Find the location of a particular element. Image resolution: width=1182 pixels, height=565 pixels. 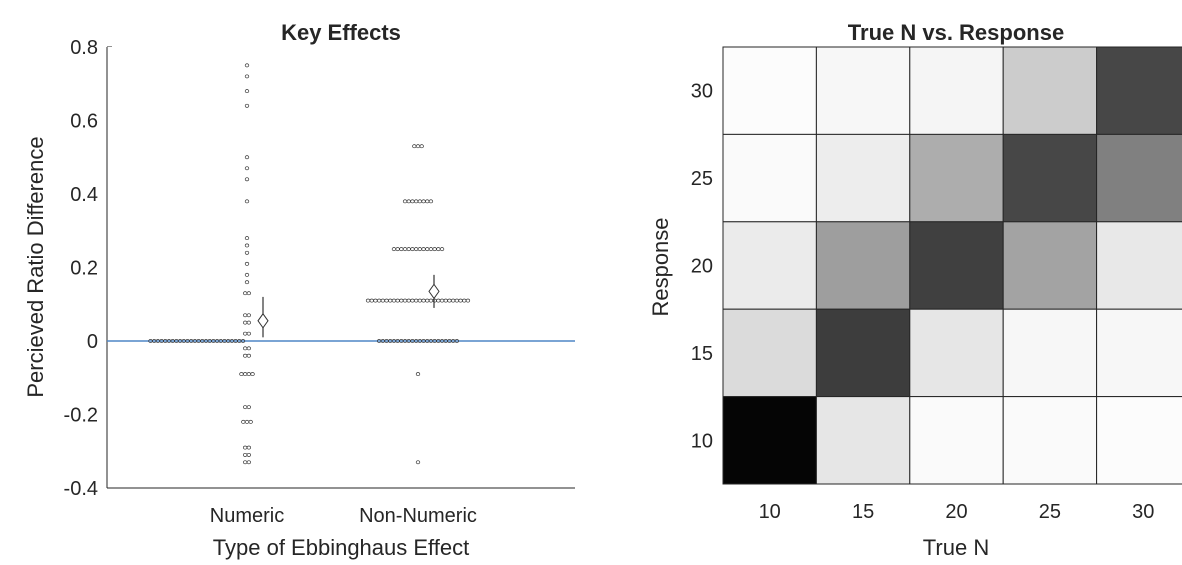

key-effects-x-ticks: Numeric Non-Numeric is located at coordinates (343, 516).